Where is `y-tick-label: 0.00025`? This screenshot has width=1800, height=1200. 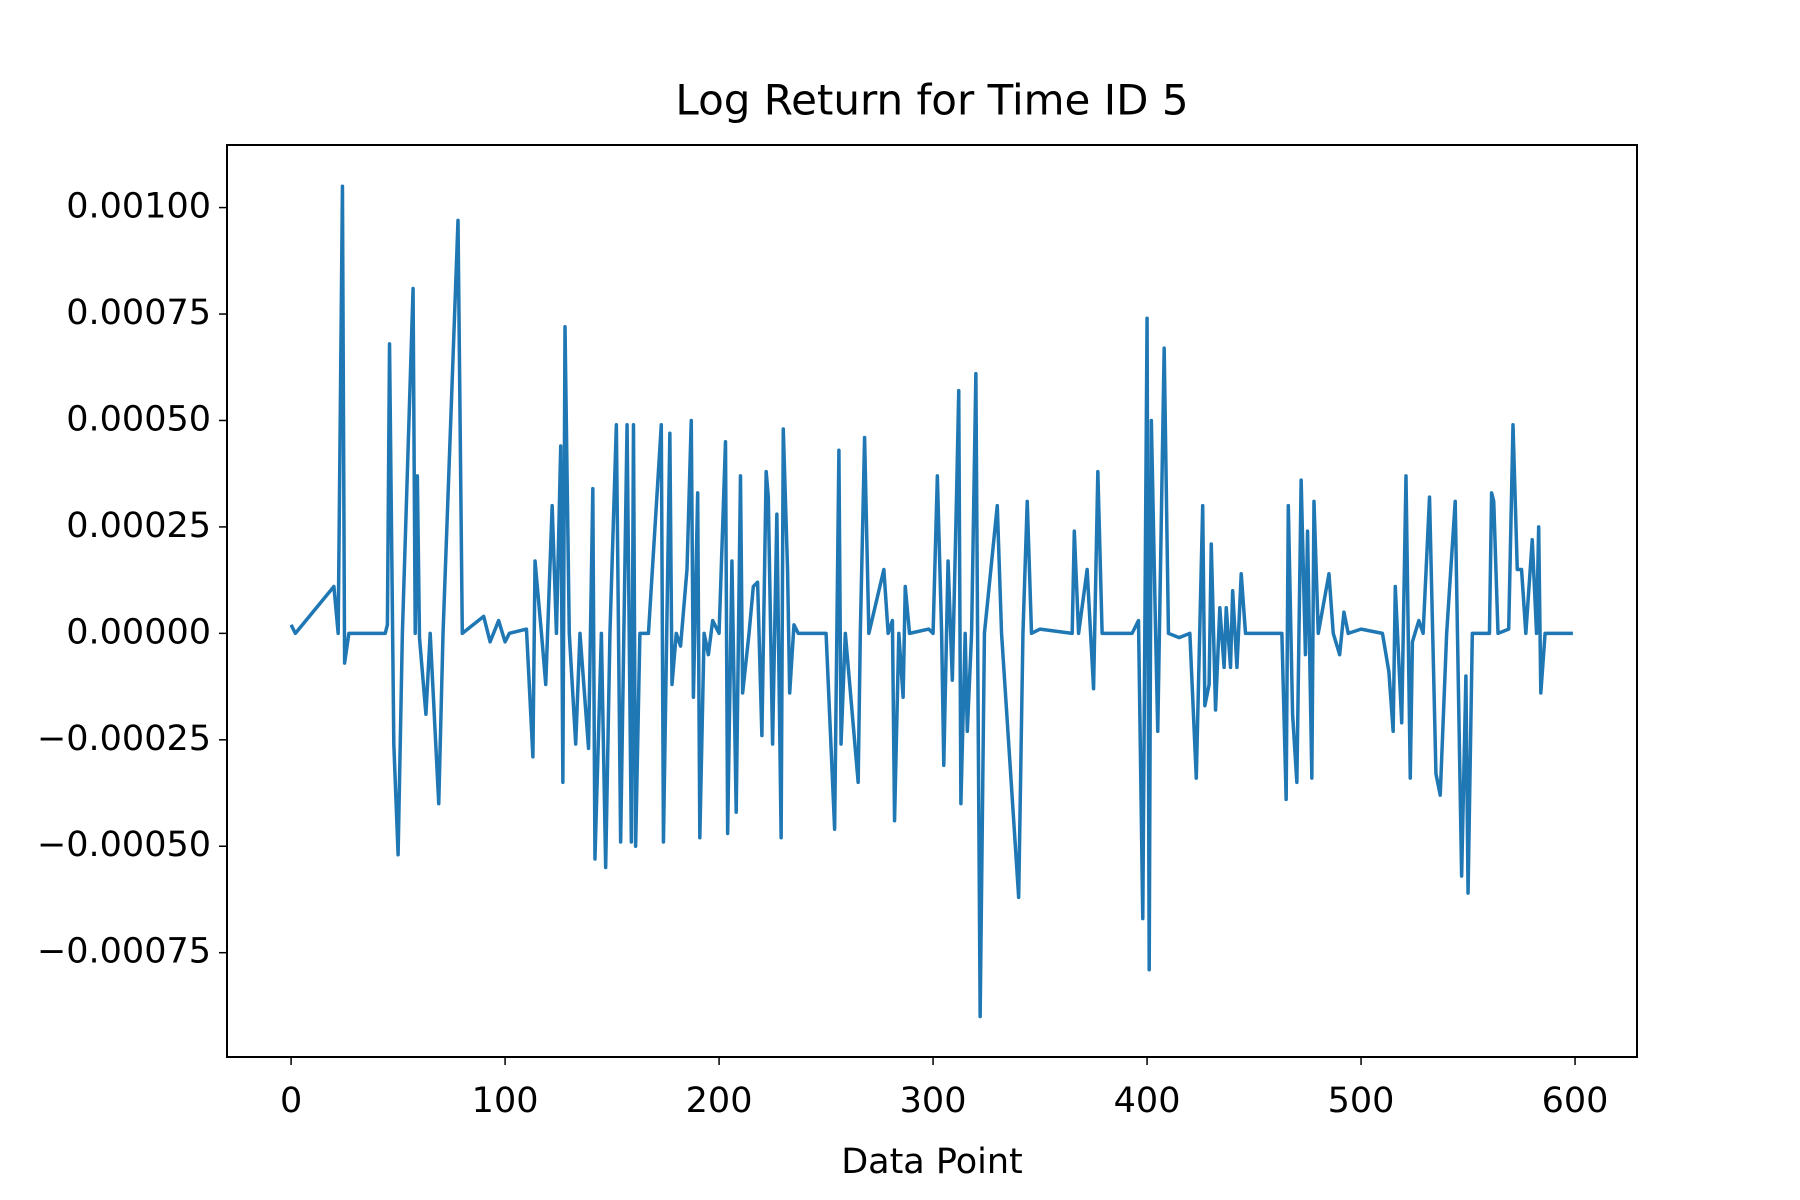
y-tick-label: 0.00025 is located at coordinates (138, 526).